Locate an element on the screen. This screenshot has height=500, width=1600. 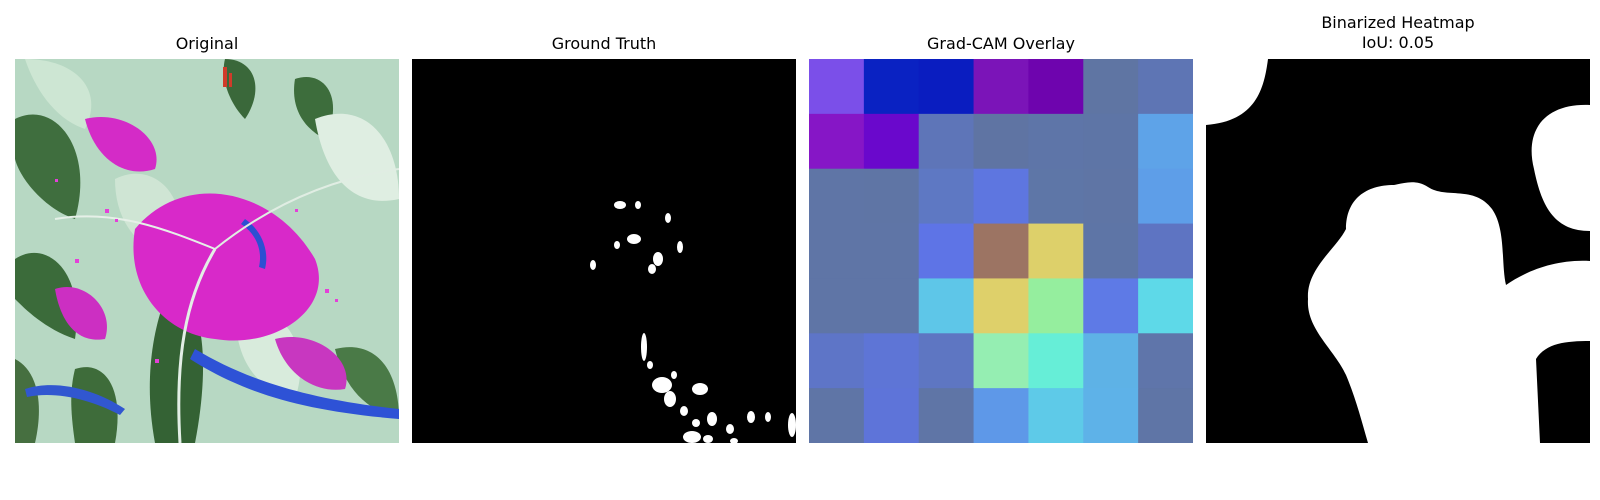
binarized-heatmap-title: Binarized Heatmap is located at coordinates (1398, 22).